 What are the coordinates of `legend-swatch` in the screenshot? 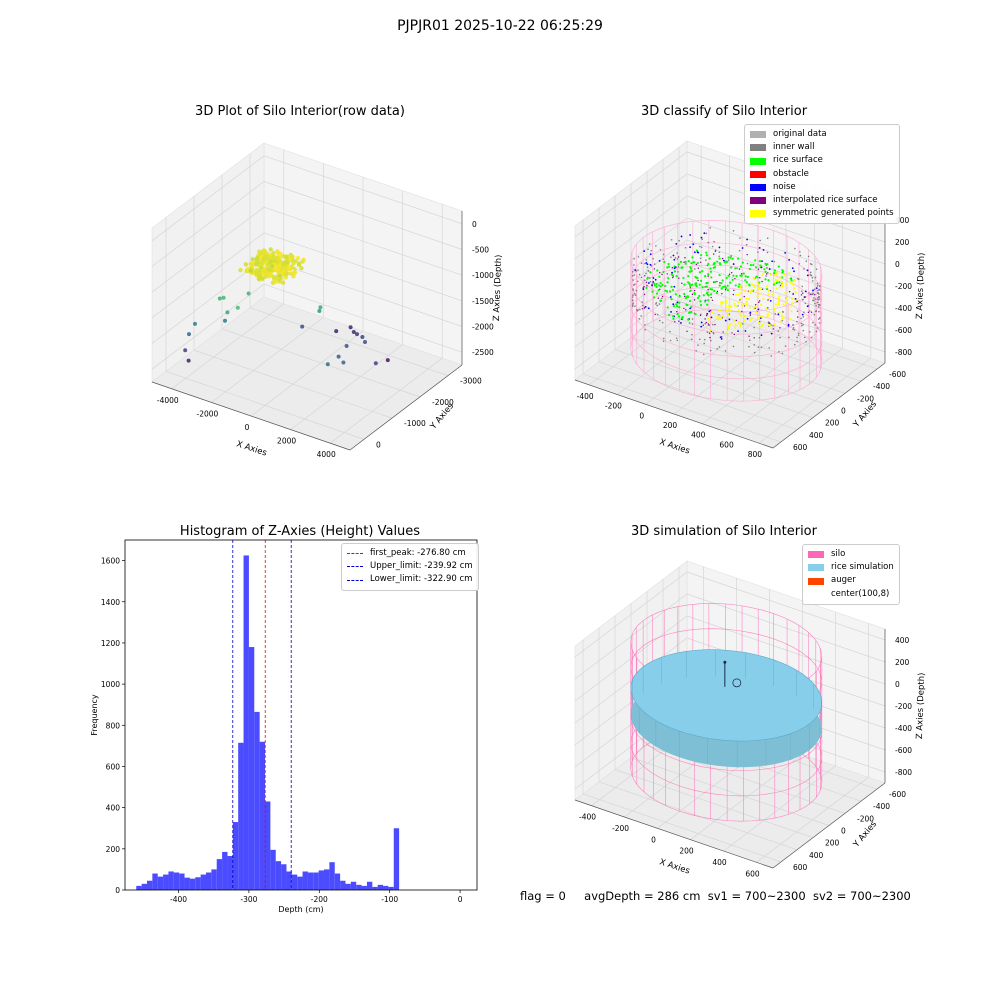 It's located at (758, 161).